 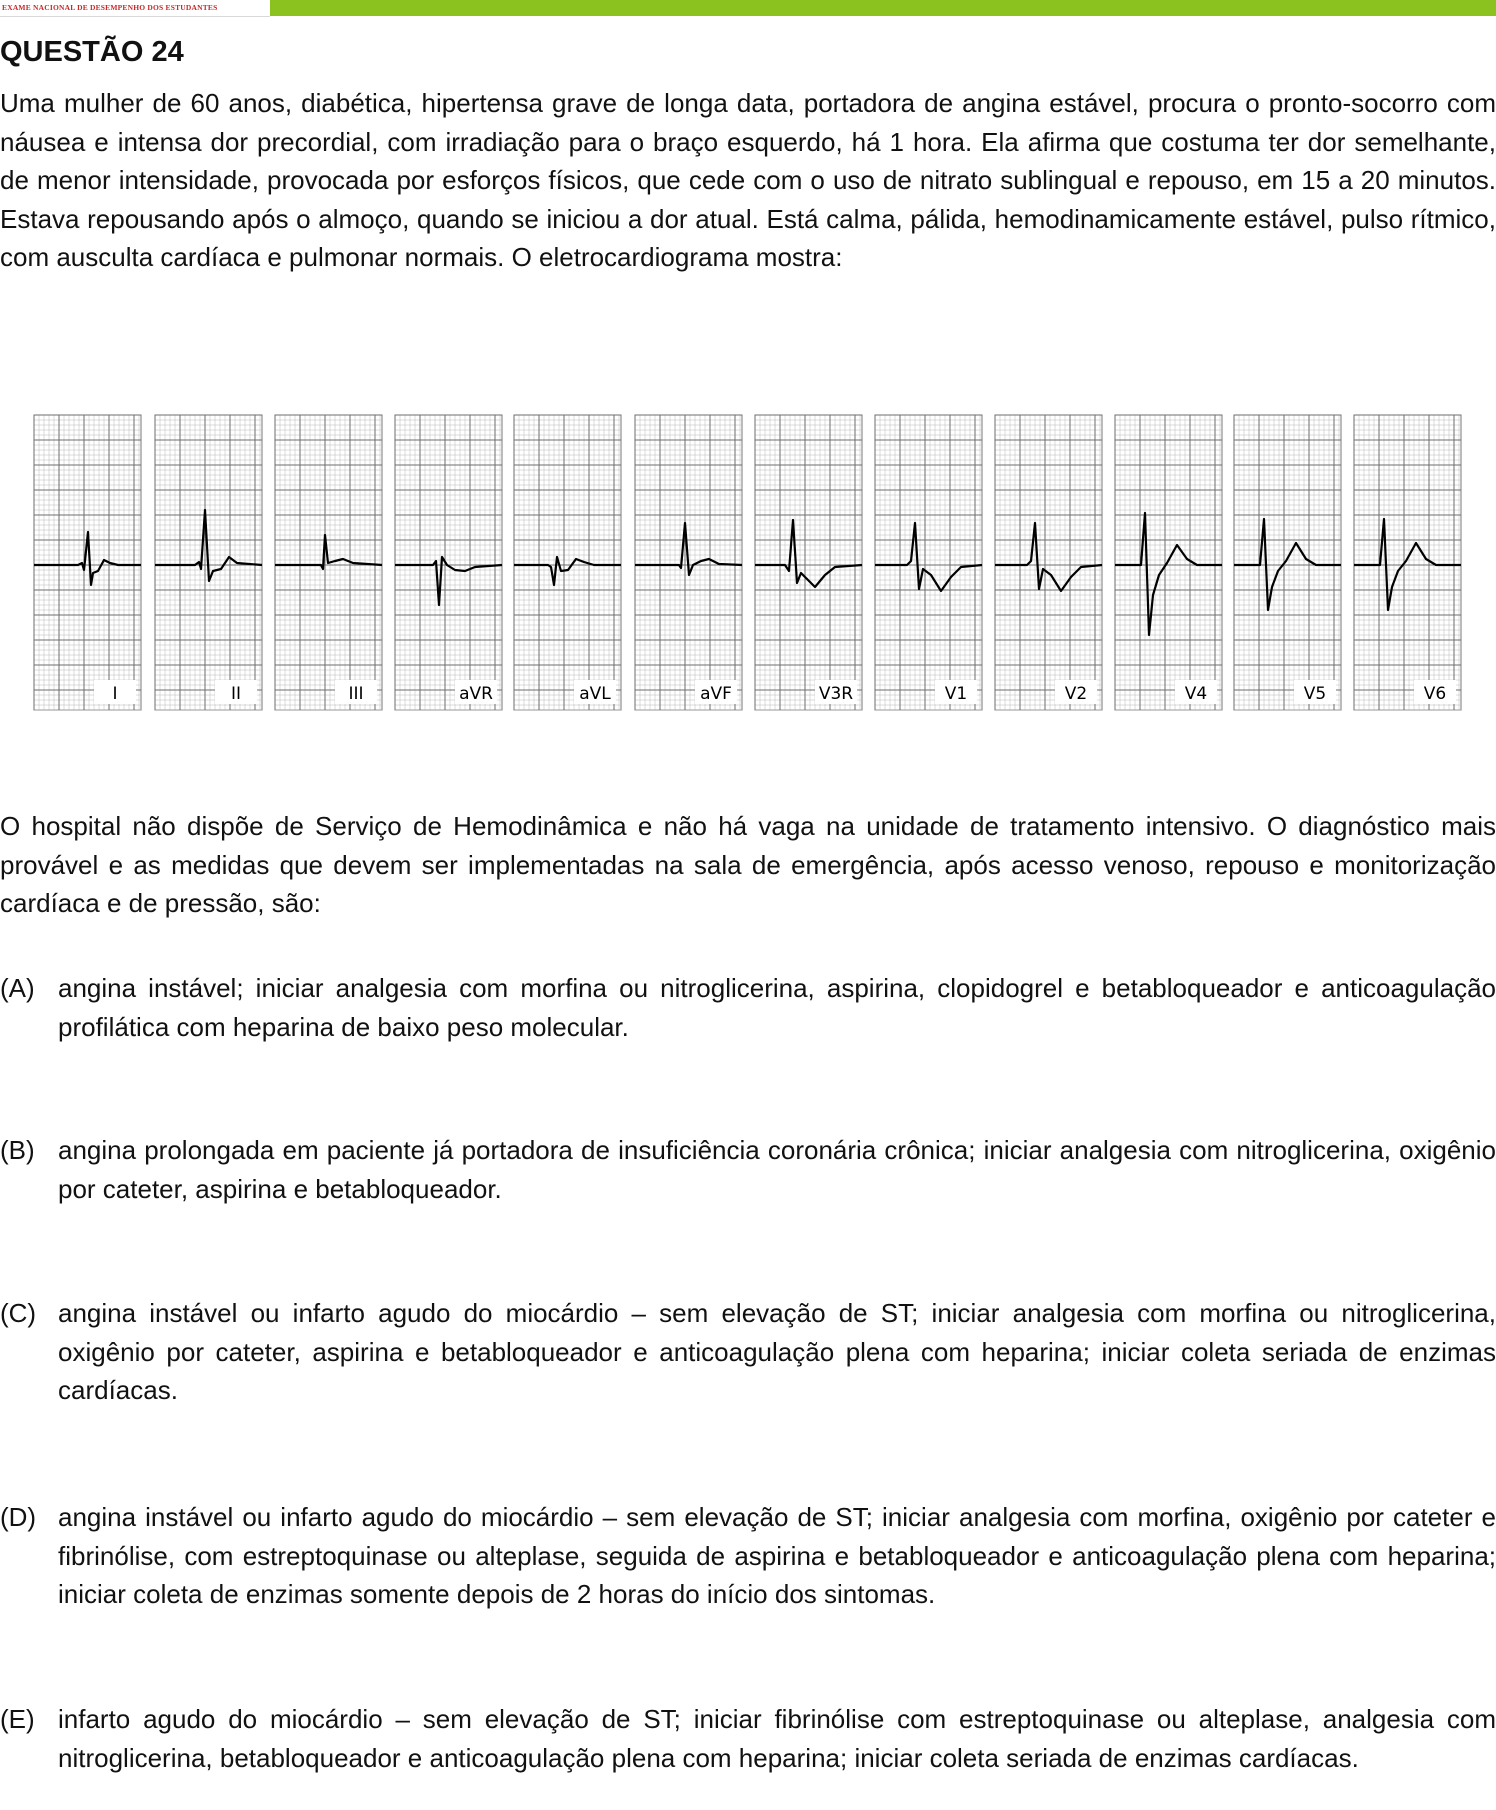 I want to click on ecg-lead-panel: I, so click(x=87, y=562).